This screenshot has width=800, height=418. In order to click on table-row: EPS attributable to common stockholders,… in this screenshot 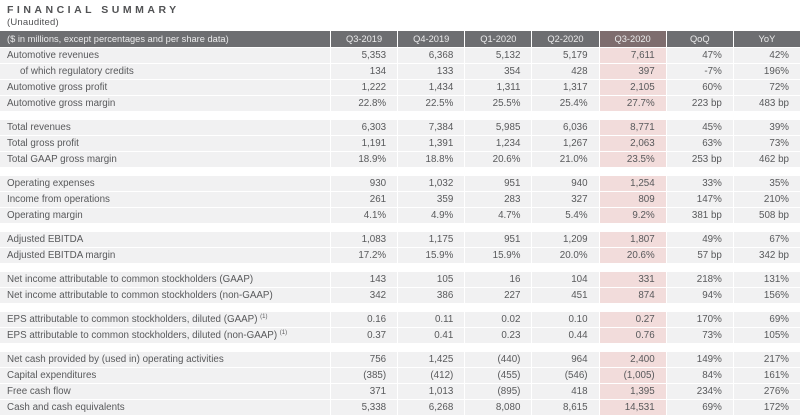, I will do `click(400, 335)`.